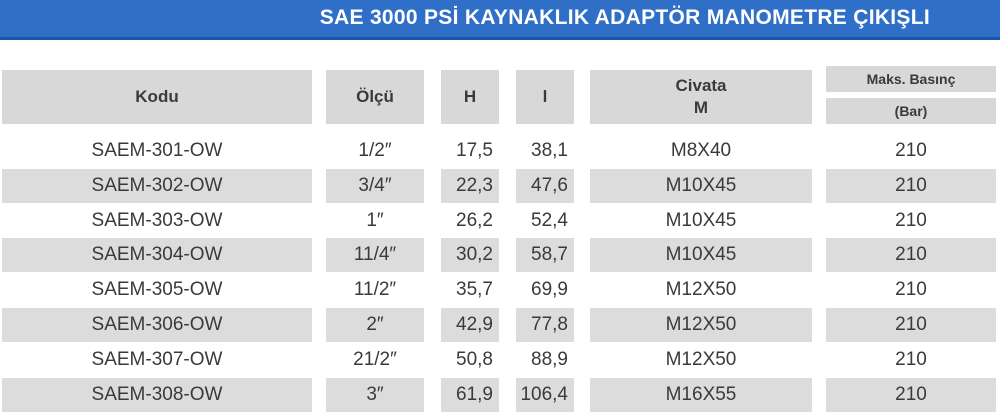 The width and height of the screenshot is (1000, 416). I want to click on header-olcu: Ölçü, so click(375, 97).